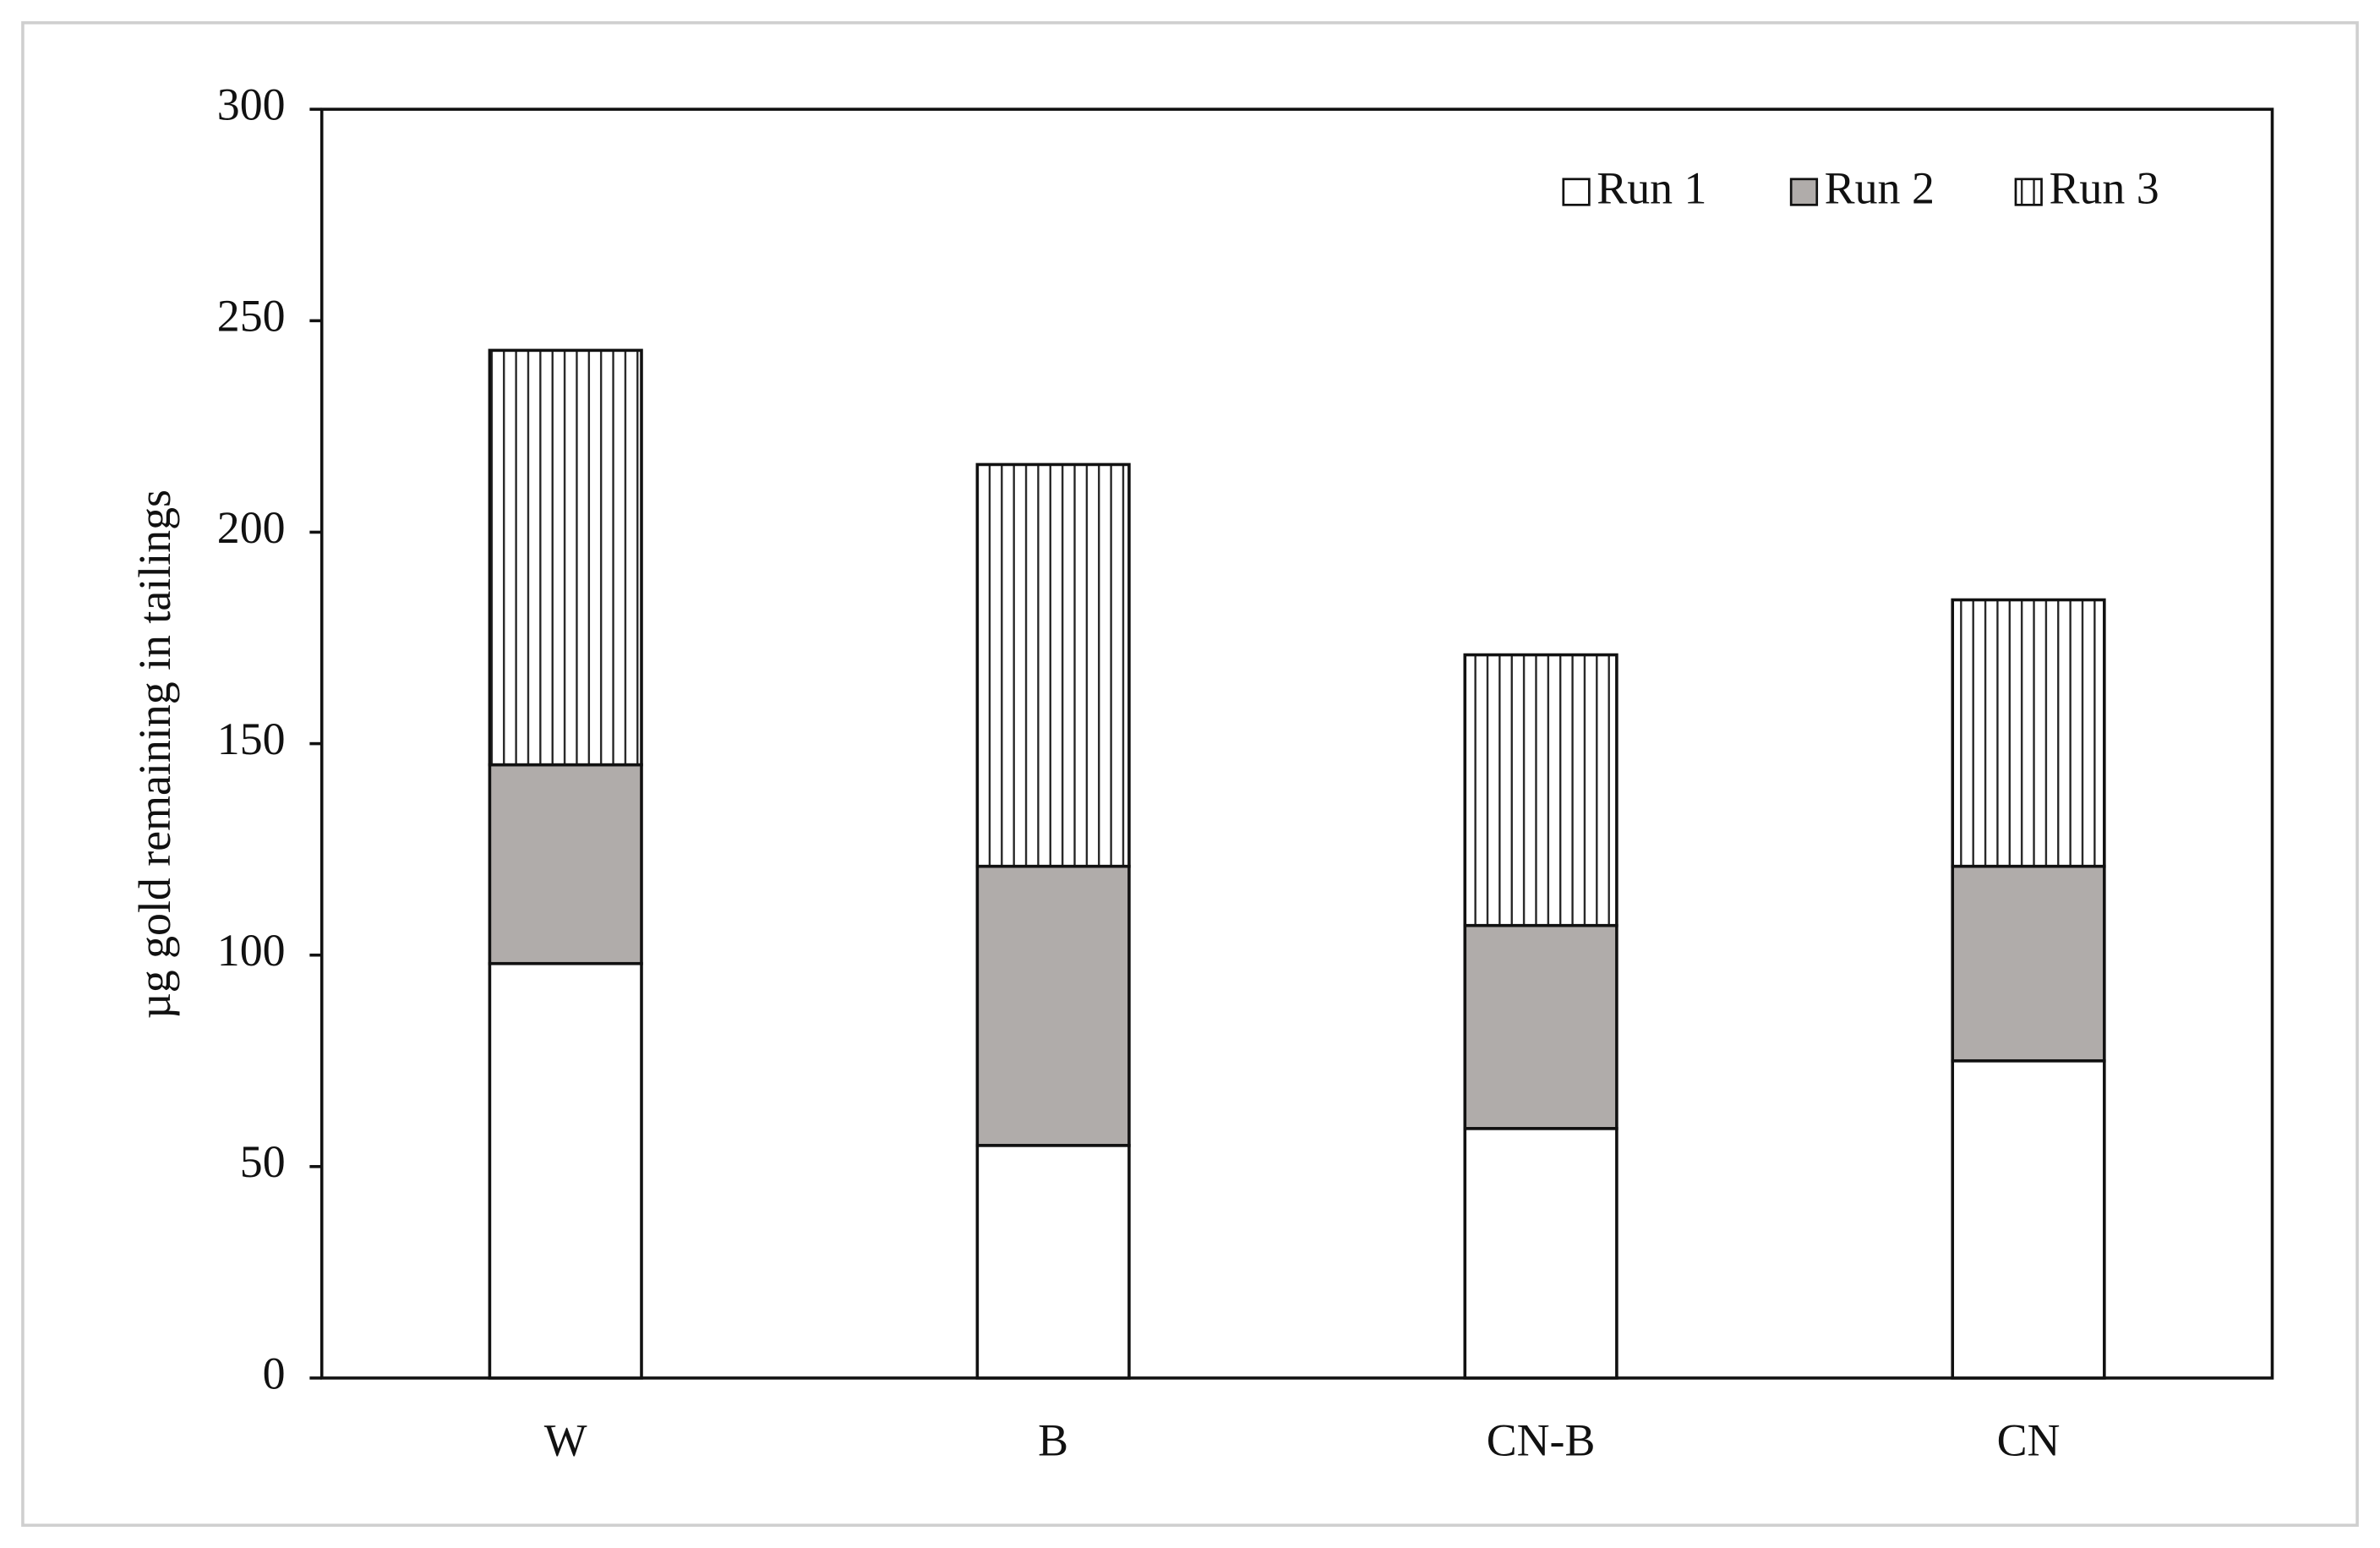 This screenshot has height=1548, width=2380. Describe the element at coordinates (252, 739) in the screenshot. I see `y-tick-label: 150` at that location.